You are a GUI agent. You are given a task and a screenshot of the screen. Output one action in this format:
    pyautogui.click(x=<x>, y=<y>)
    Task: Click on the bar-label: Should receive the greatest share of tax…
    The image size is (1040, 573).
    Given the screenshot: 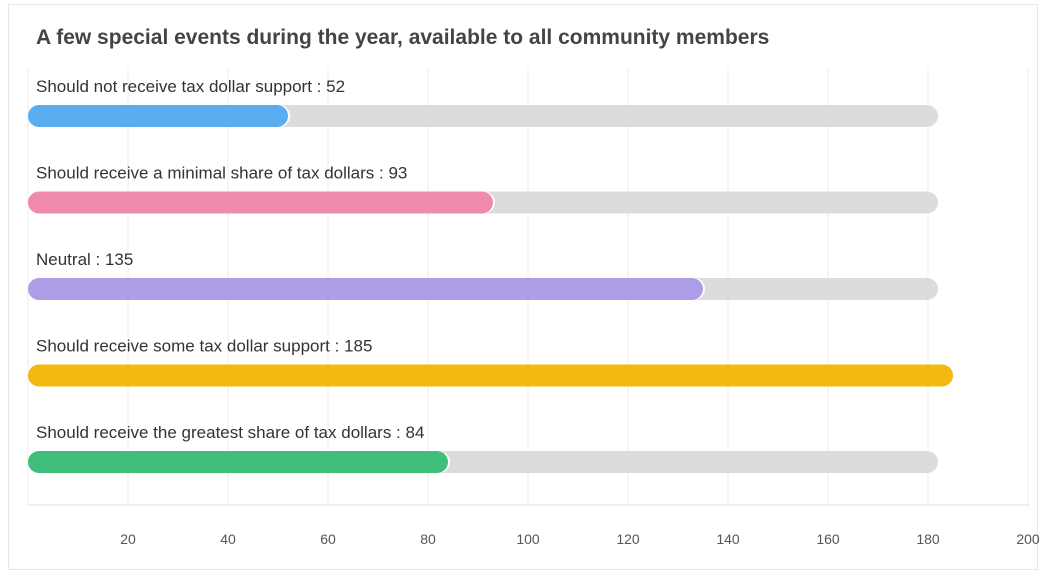 What is the action you would take?
    pyautogui.click(x=230, y=432)
    